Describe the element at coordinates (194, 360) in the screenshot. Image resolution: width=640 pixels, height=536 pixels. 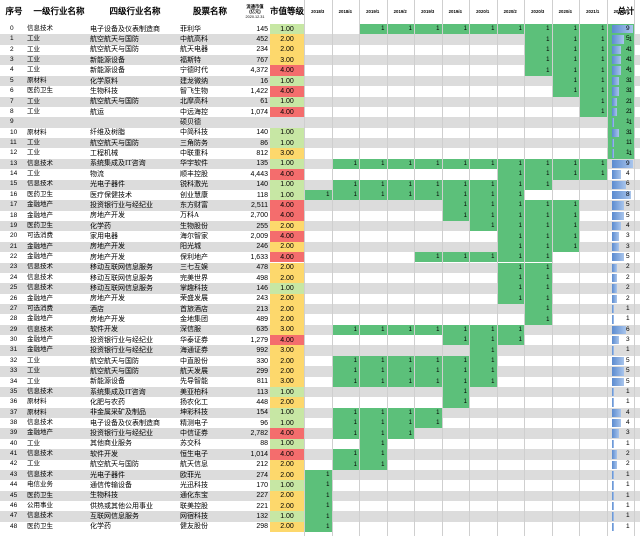
I see `stock-name-cell: 中直股份` at that location.